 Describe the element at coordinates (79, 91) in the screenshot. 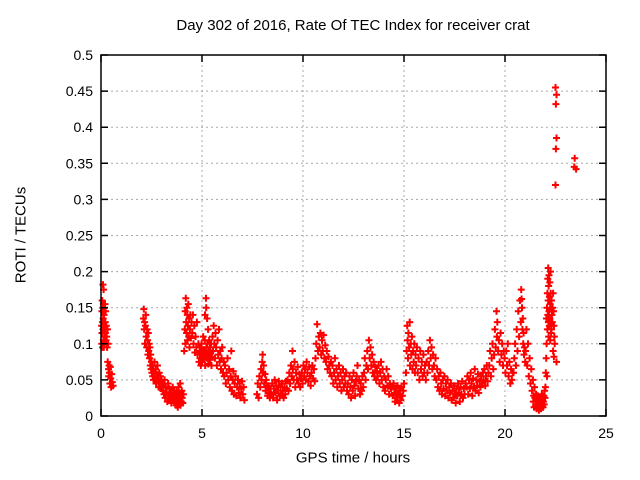

I see `y-tick-label: 0.45` at that location.